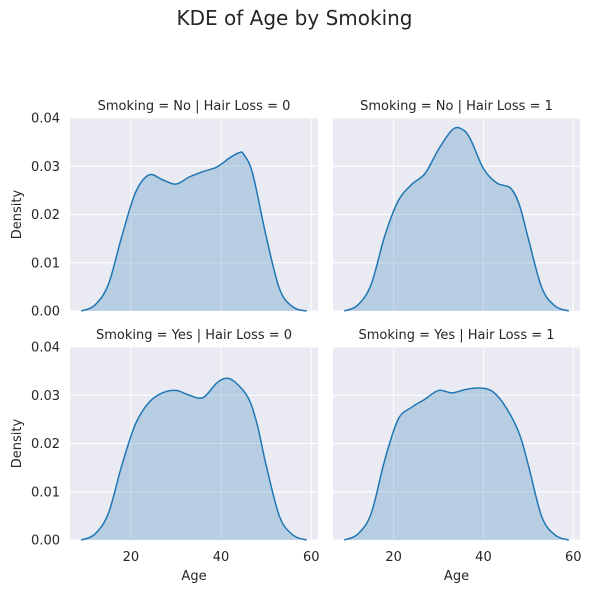 The height and width of the screenshot is (593, 589). Describe the element at coordinates (456, 106) in the screenshot. I see `panel-title: Smoking = No | Hair Loss = 1` at that location.